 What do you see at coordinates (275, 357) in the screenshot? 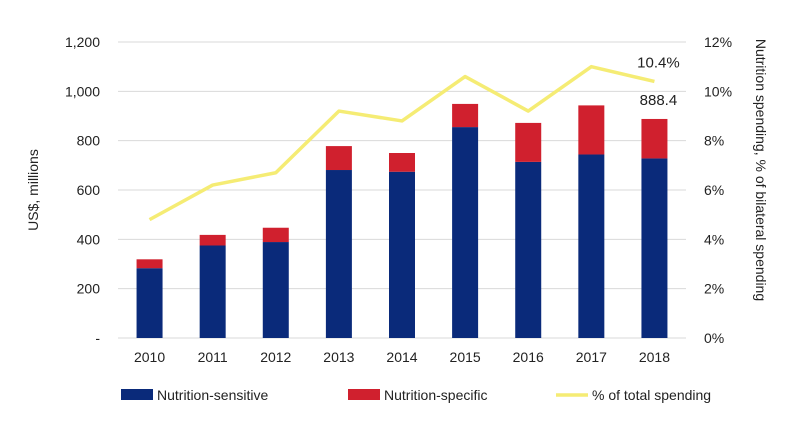
I see `x-tick-label: 2012` at bounding box center [275, 357].